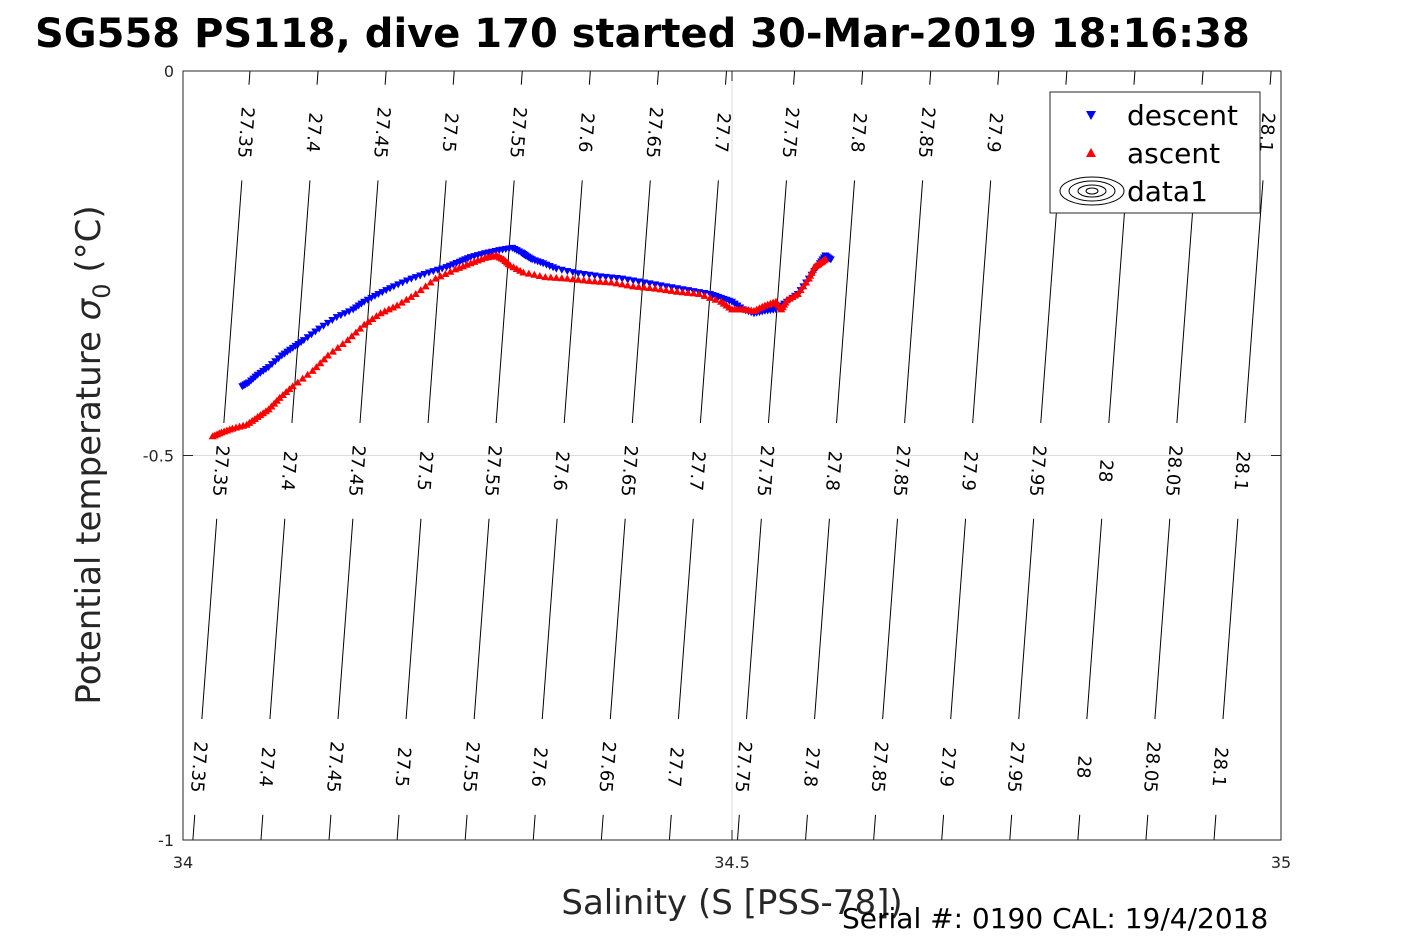 The image size is (1417, 945). What do you see at coordinates (994, 133) in the screenshot?
I see `contour-label: 27.9` at bounding box center [994, 133].